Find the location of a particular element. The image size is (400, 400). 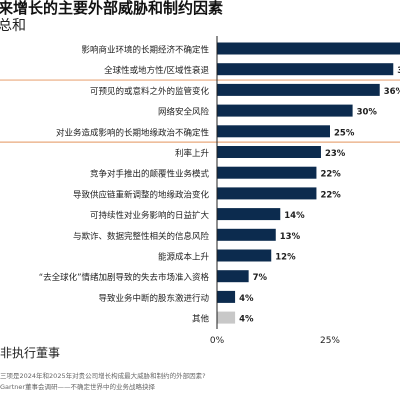

category-label: 可持续性对业务影响的日益扩大 is located at coordinates (150, 215).